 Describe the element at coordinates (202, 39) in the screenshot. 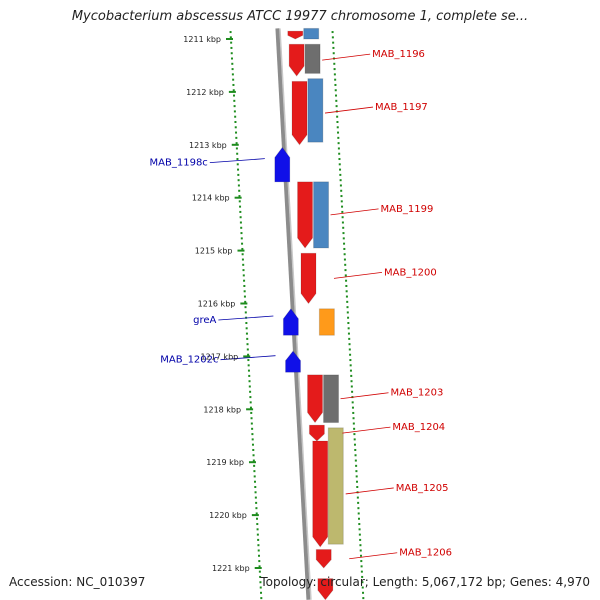

I see `ruler-tick-label: 1211 kbp` at that location.